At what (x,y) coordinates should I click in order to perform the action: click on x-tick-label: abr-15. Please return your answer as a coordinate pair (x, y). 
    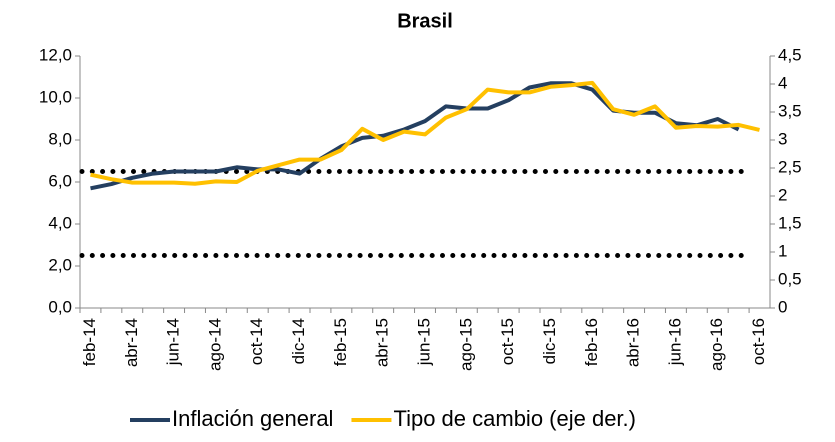
    Looking at the image, I should click on (382, 342).